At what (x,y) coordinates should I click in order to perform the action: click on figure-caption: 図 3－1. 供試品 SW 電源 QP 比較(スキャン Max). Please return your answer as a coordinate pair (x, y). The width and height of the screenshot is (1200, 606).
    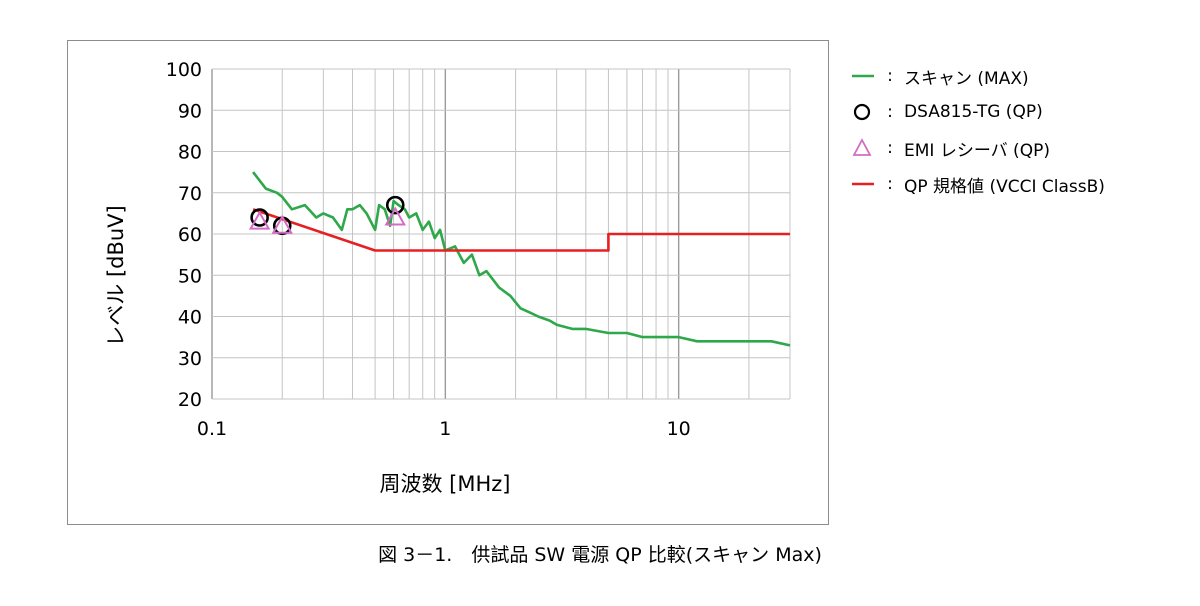
    Looking at the image, I should click on (600, 555).